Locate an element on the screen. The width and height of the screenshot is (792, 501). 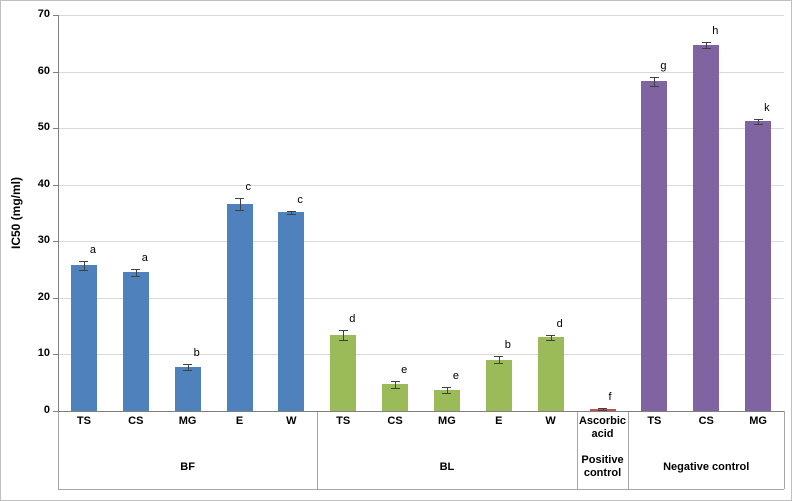
group-label: BL is located at coordinates (447, 466).